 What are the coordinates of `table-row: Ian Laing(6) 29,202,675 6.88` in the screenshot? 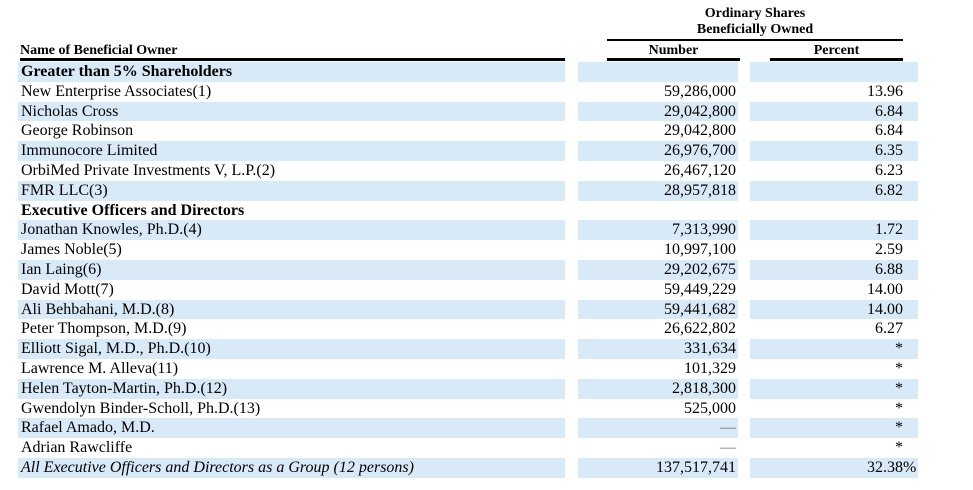 It's located at (486, 269).